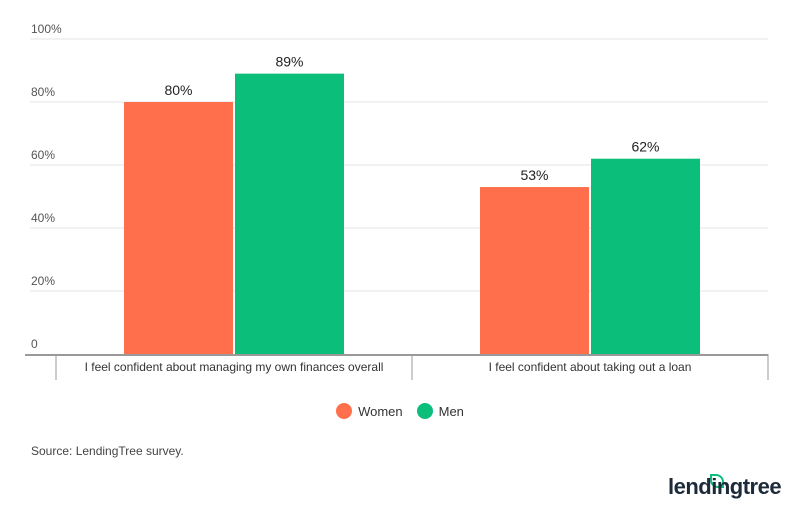 The height and width of the screenshot is (520, 800). I want to click on data-label: 62%, so click(645, 147).